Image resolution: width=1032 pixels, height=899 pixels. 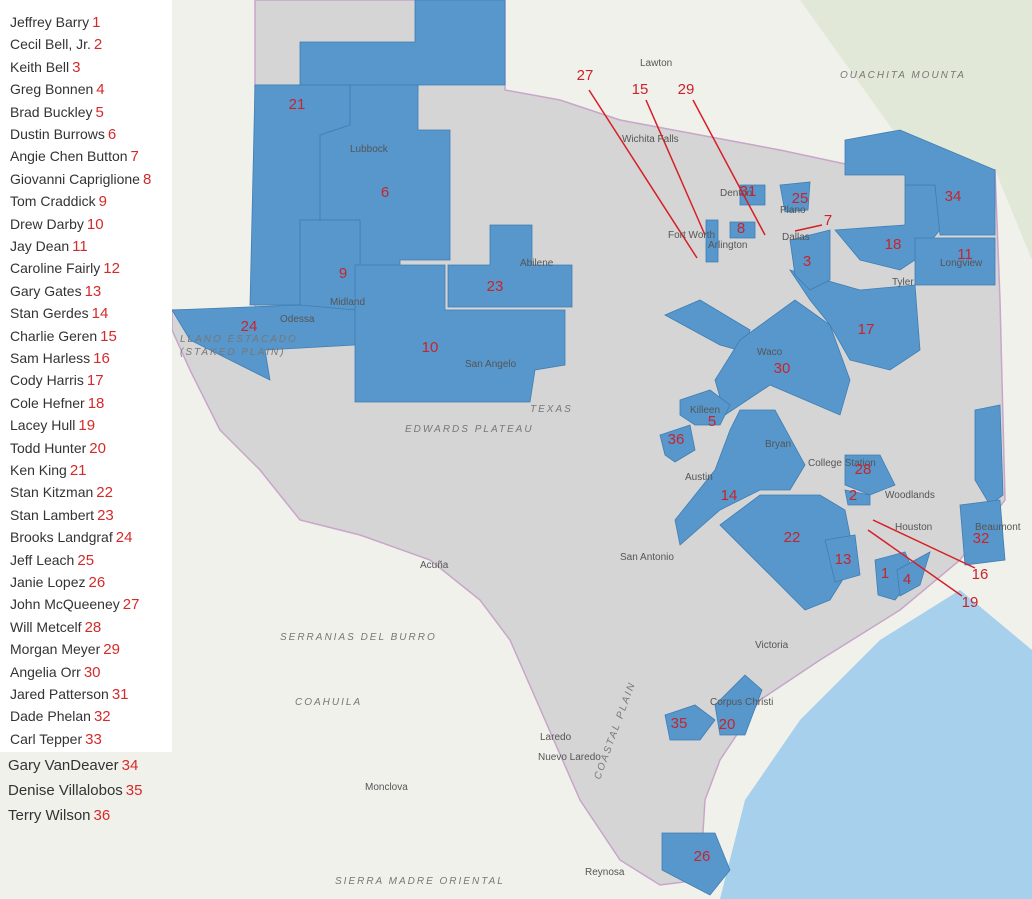 I want to click on representative-name: Jared Patterson, so click(x=59, y=694).